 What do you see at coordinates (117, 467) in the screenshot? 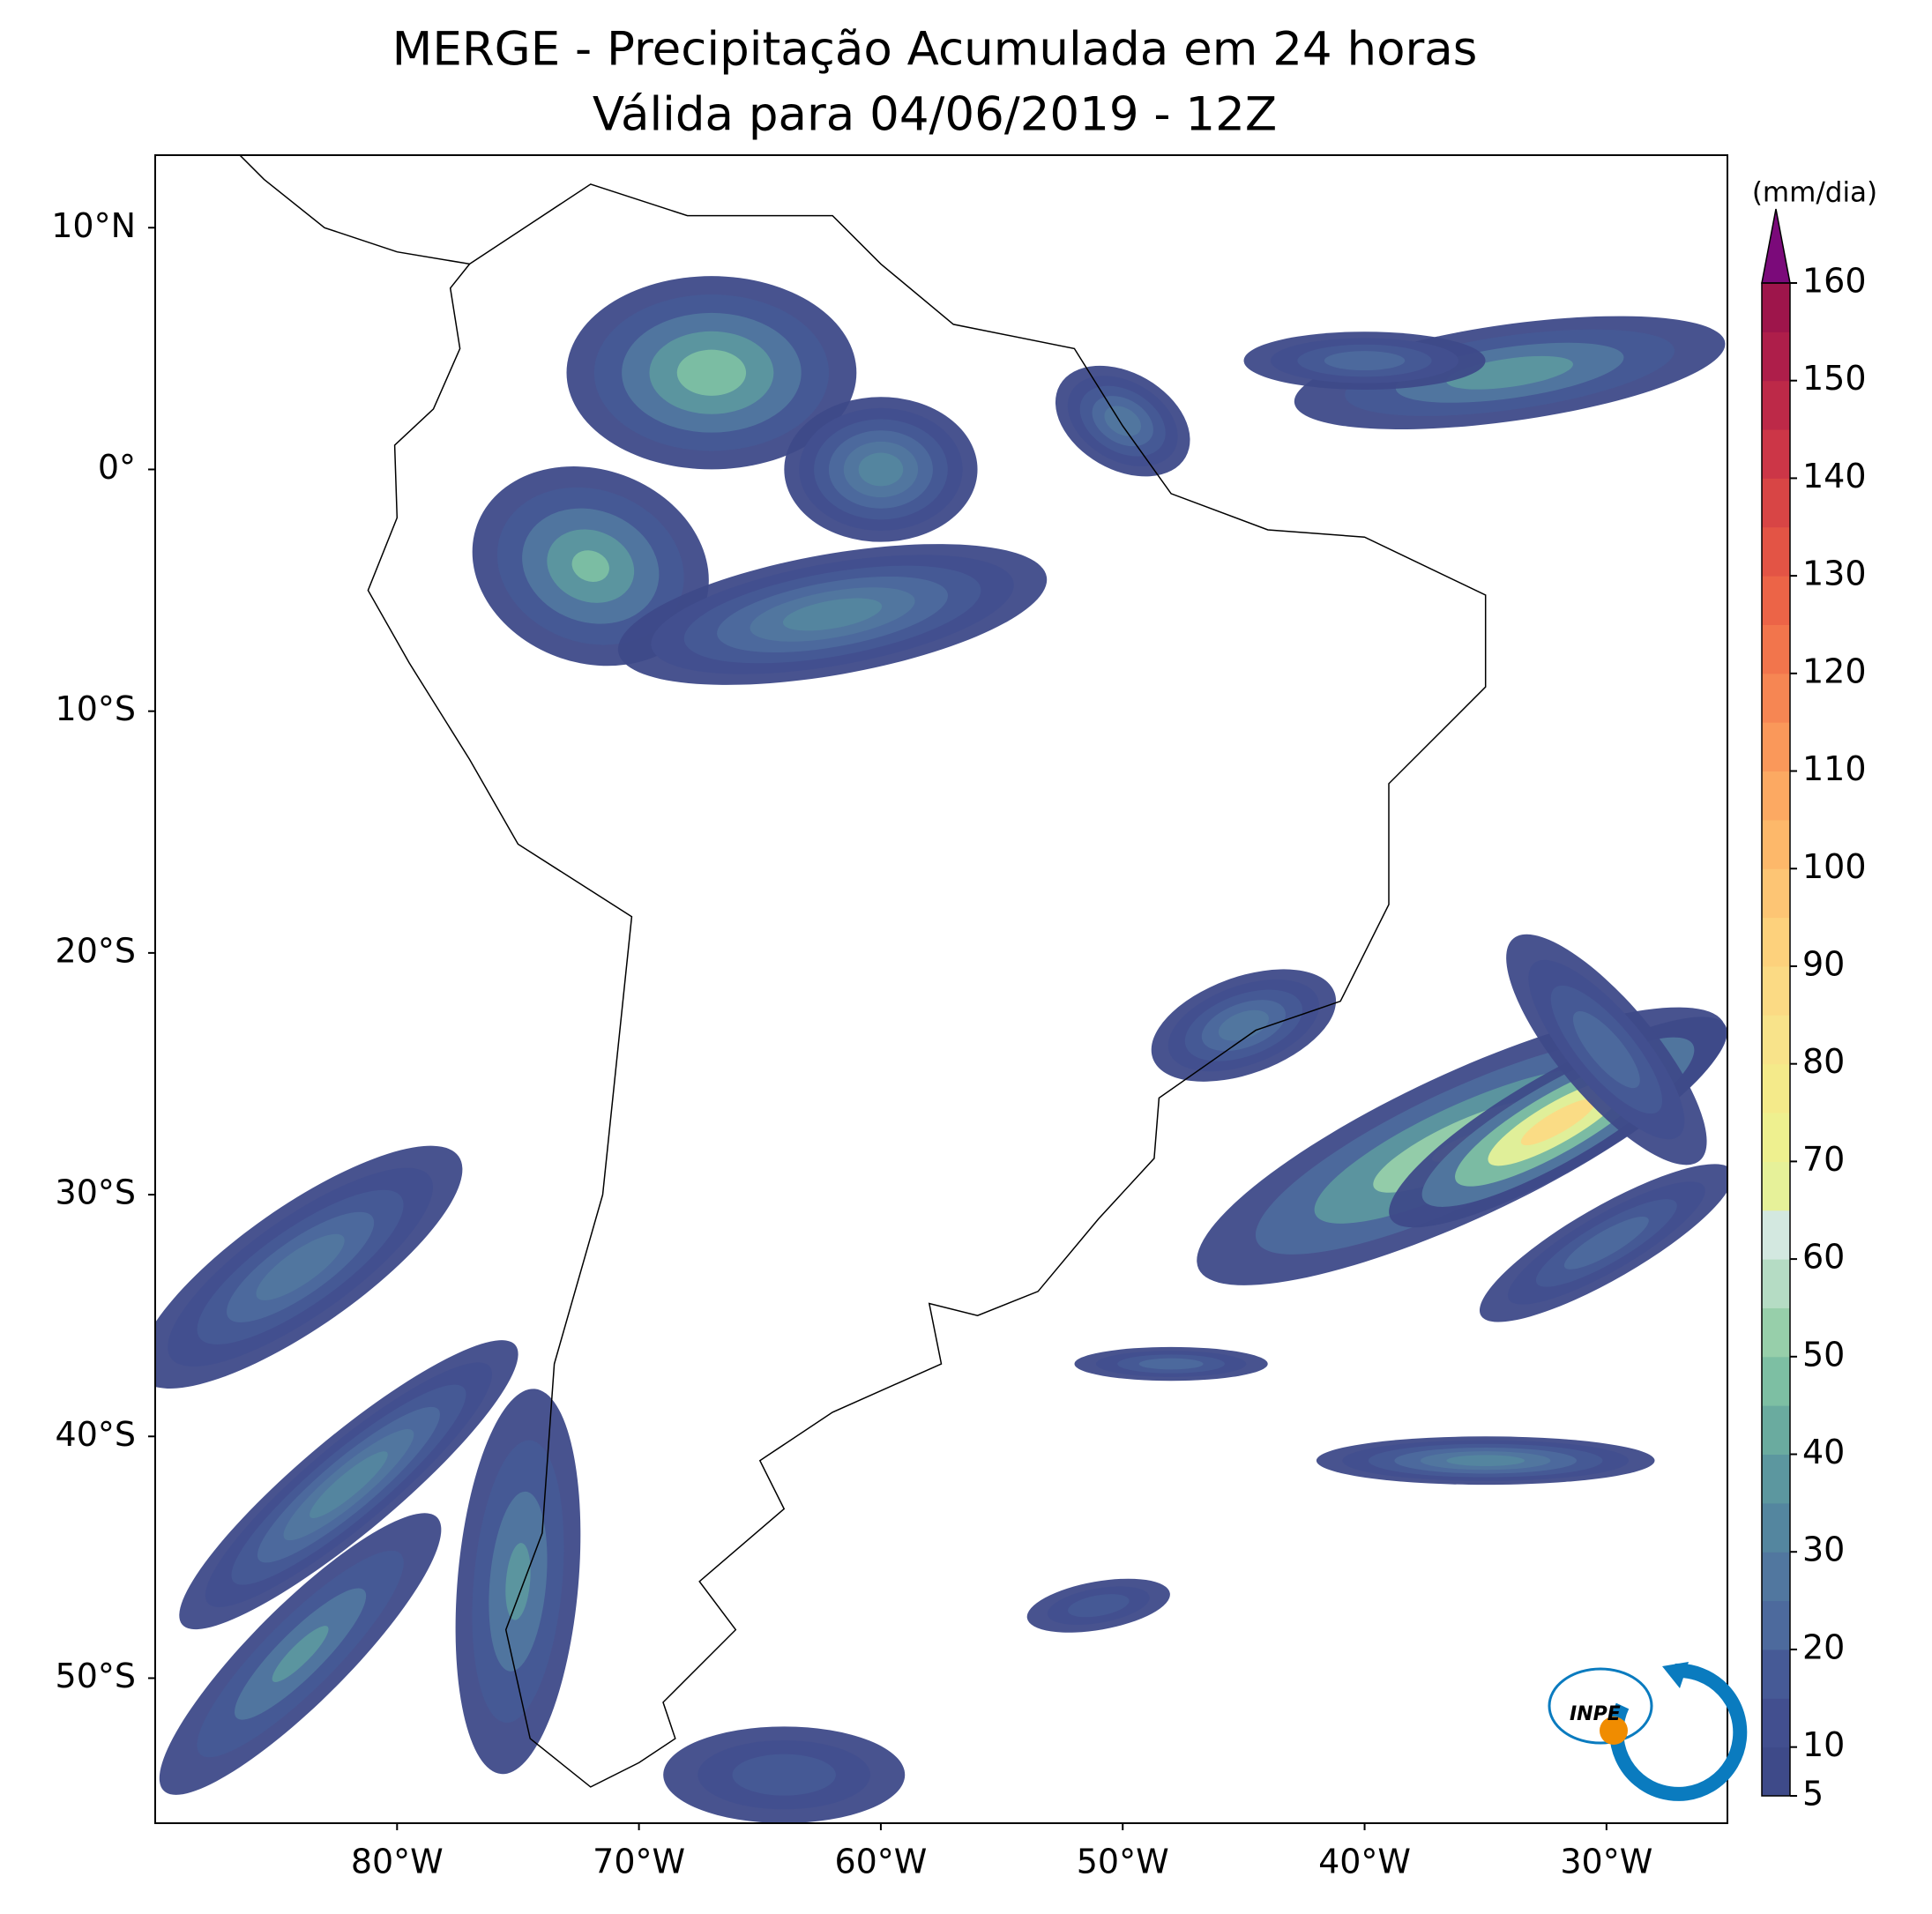
I see `y-tick-label: 0°` at bounding box center [117, 467].